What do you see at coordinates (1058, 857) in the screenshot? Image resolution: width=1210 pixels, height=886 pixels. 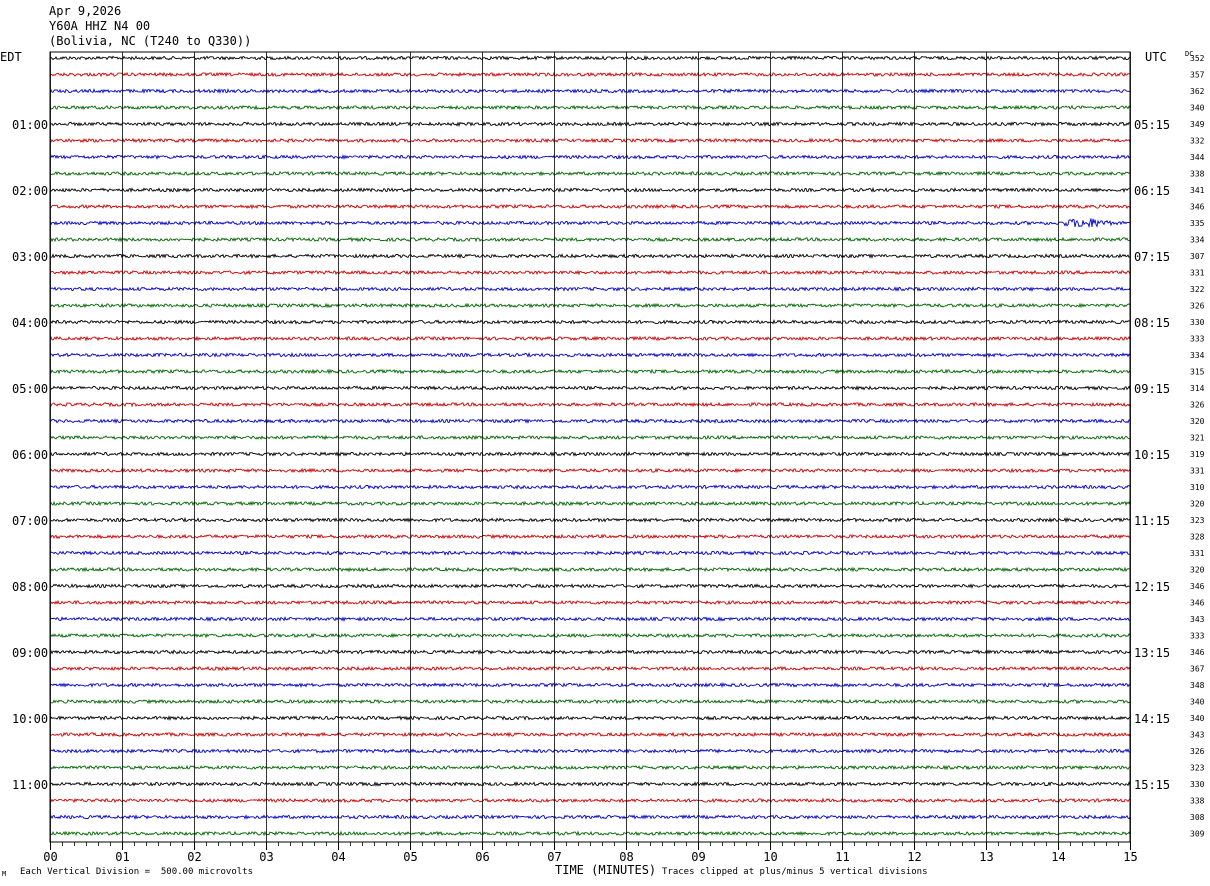 I see `x-tick-label: 14` at bounding box center [1058, 857].